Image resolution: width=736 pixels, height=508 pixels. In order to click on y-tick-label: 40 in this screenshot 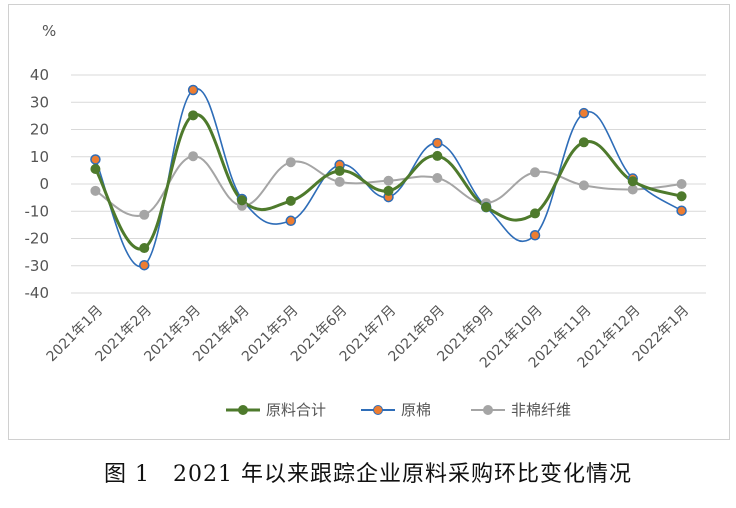, I will do `click(39, 75)`.